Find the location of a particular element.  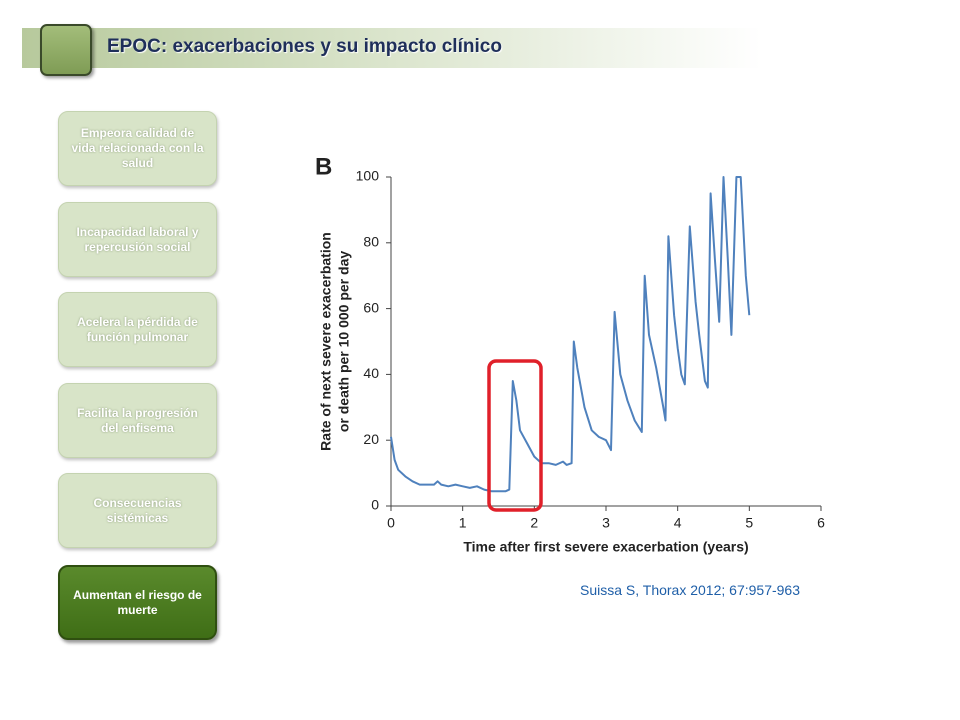

x-tick-label: 5 is located at coordinates (749, 523).